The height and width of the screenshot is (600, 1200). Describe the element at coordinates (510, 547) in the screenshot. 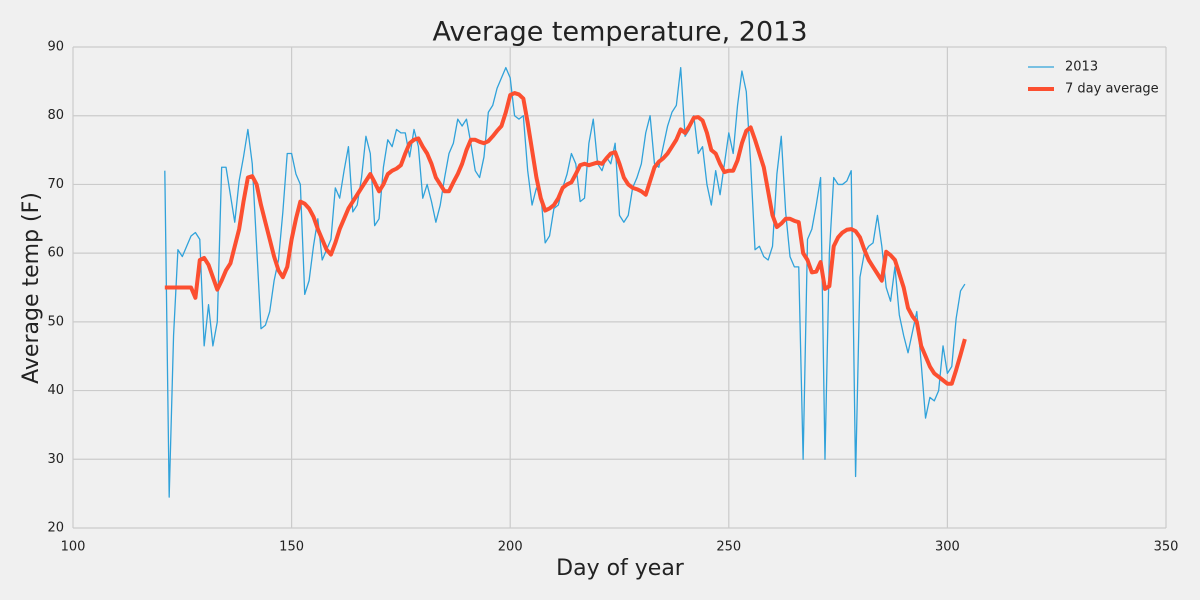

I see `x-tick-label: 200` at that location.